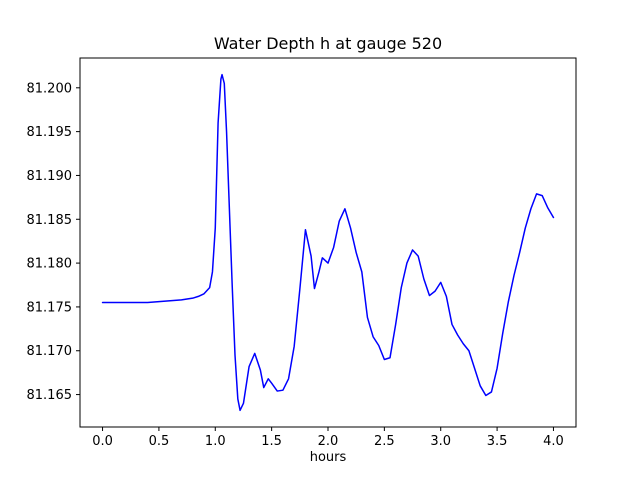 The height and width of the screenshot is (480, 640). What do you see at coordinates (328, 43) in the screenshot?
I see `chart-title: Water Depth h at gauge 520` at bounding box center [328, 43].